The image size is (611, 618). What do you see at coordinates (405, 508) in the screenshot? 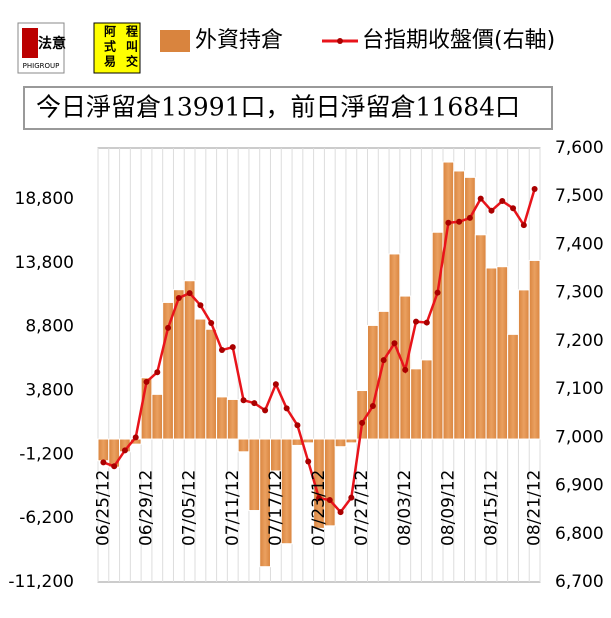
I see `x-tick-label: 08/03/12` at bounding box center [405, 508].